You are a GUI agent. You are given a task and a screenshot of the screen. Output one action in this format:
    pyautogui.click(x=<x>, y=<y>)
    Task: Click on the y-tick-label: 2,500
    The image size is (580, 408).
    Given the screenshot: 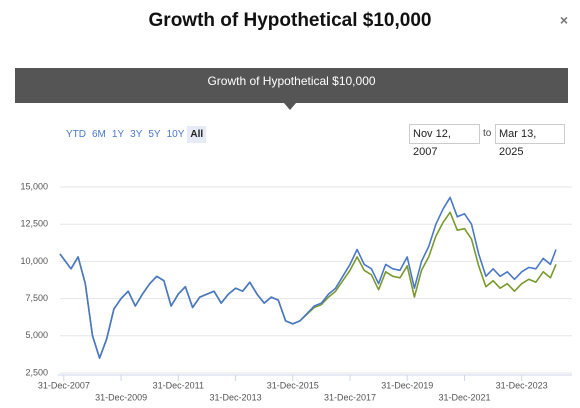 What is the action you would take?
    pyautogui.click(x=36, y=372)
    